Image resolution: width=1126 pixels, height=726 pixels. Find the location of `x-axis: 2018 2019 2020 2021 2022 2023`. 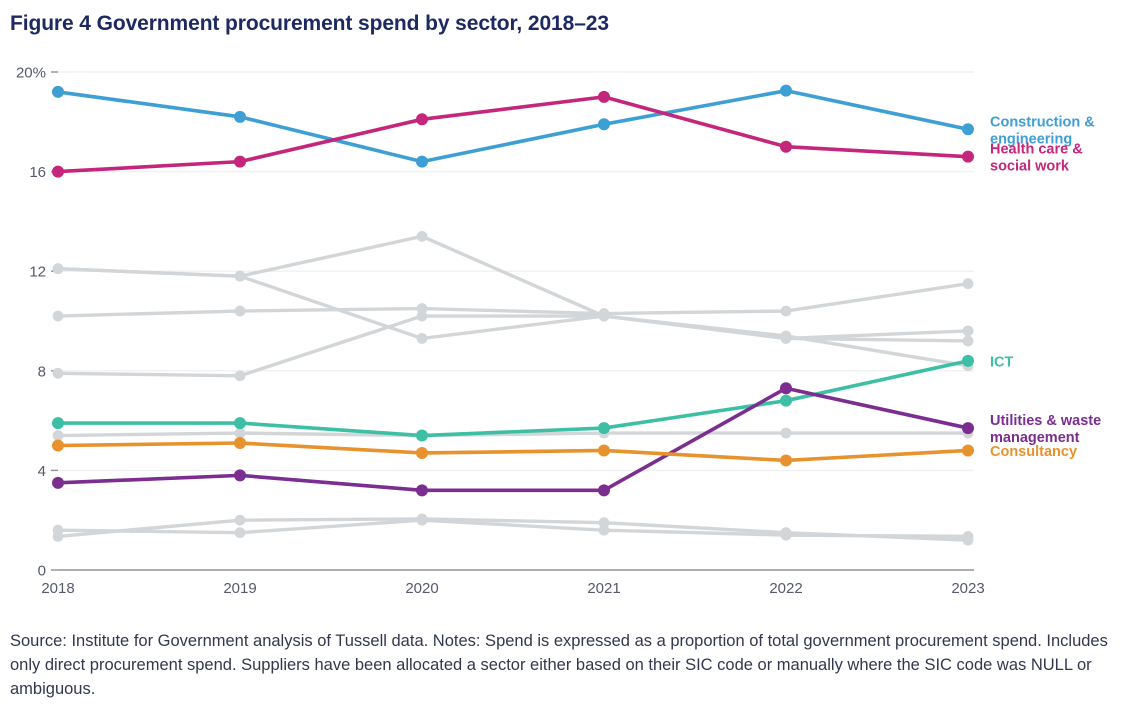

x-axis: 2018 2019 2020 2021 2022 2023 is located at coordinates (512, 588).